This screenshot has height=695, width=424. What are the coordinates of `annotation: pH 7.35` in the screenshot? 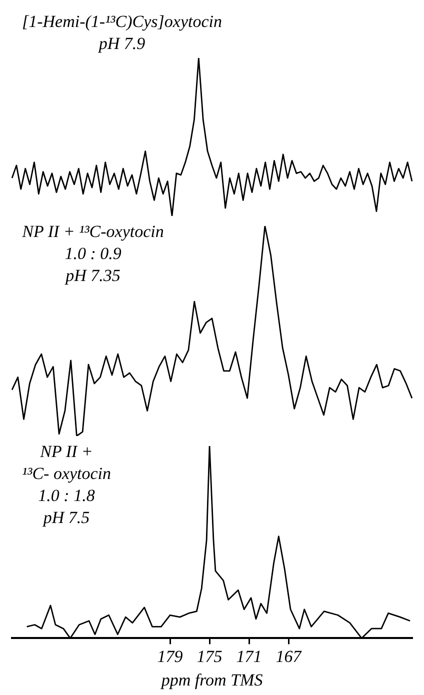 It's located at (92, 275).